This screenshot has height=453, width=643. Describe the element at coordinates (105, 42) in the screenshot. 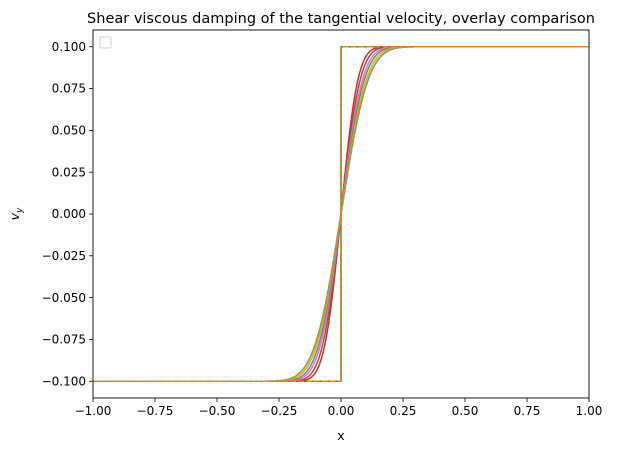

I see `legend-box` at that location.